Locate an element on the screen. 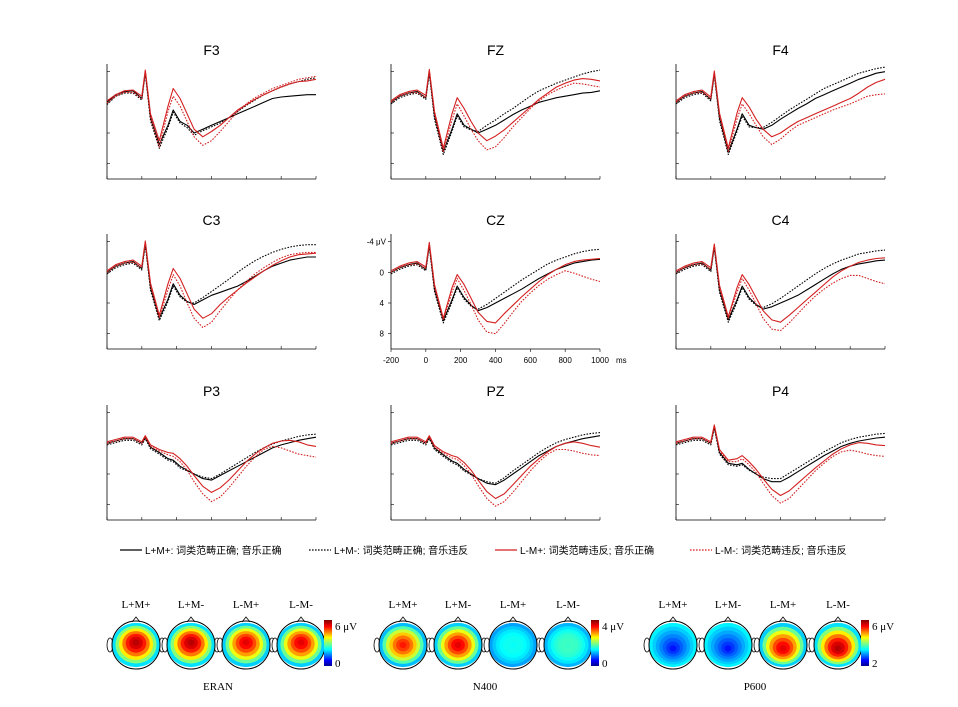  legend-label: L-M+: 词类范畴违反; 音乐正确 is located at coordinates (587, 550).